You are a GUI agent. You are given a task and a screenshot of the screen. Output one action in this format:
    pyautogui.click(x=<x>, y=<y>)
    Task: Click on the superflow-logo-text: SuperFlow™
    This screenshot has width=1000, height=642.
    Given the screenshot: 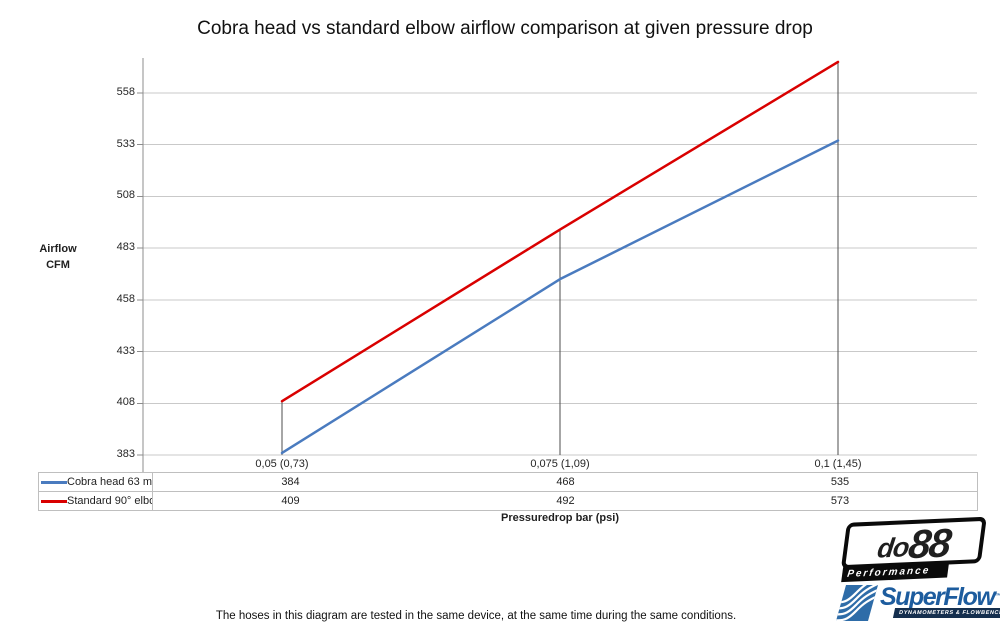 What is the action you would take?
    pyautogui.click(x=940, y=597)
    